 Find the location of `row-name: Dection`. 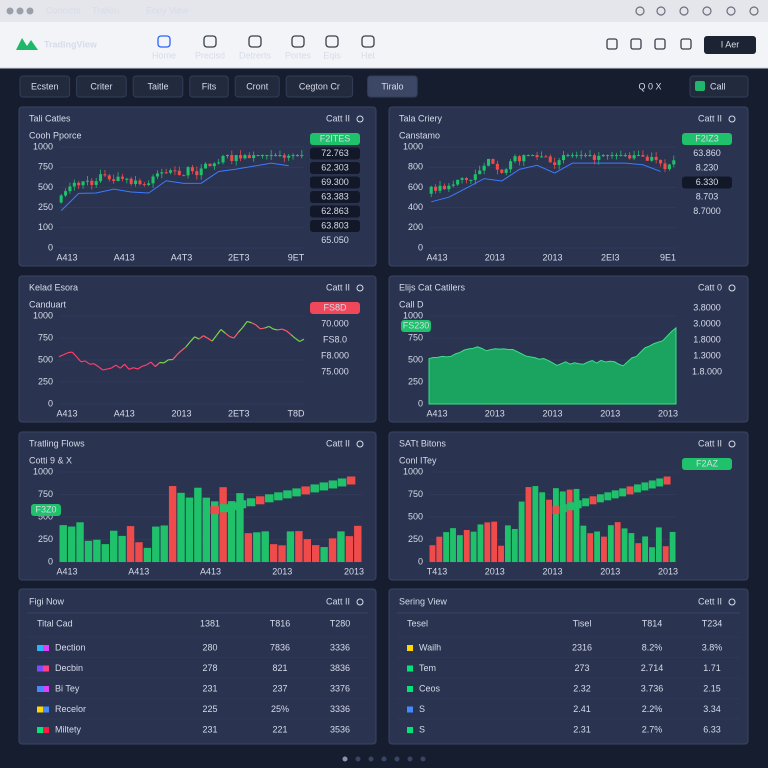

row-name: Dection is located at coordinates (70, 647).